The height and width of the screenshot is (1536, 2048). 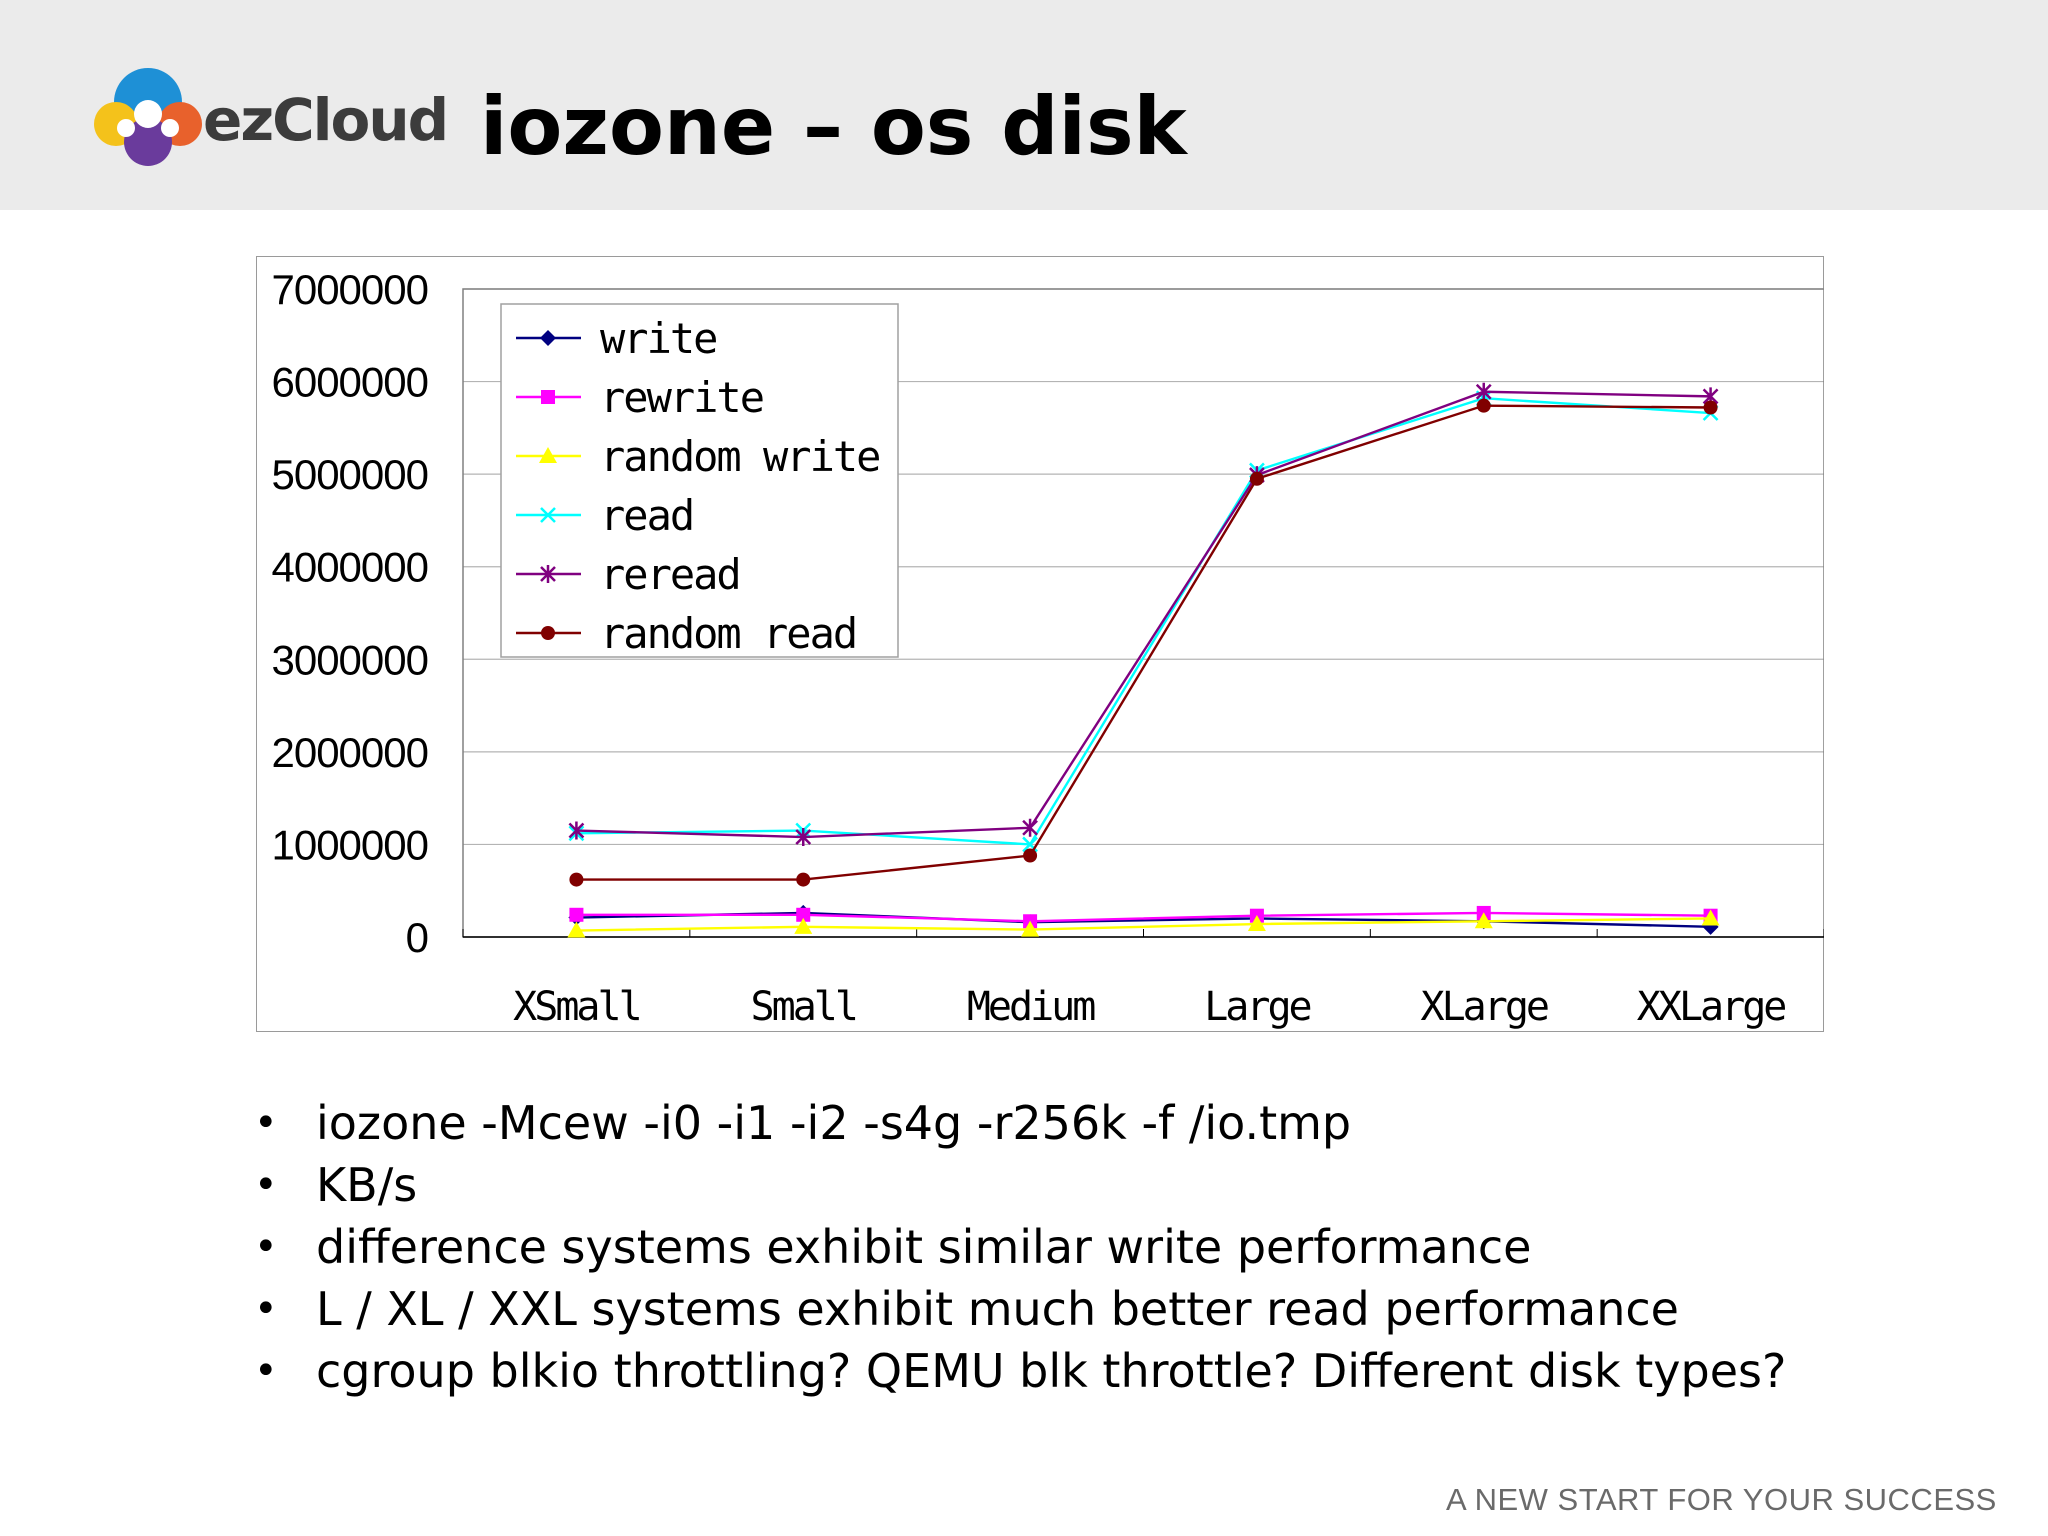 I want to click on bullet-text: KB/s, so click(x=367, y=1185).